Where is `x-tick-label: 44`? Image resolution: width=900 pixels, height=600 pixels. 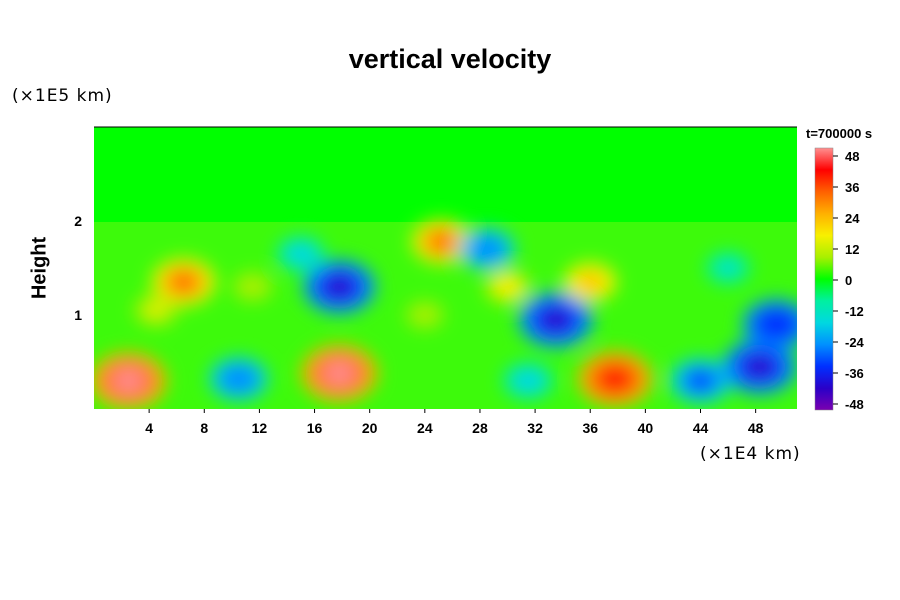
x-tick-label: 44 is located at coordinates (701, 428).